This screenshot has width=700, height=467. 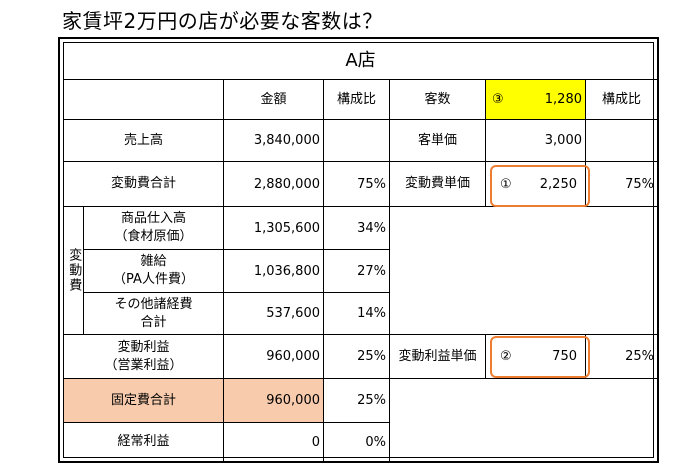 I want to click on ordinary-profit-label: 経常利益, so click(x=144, y=442).